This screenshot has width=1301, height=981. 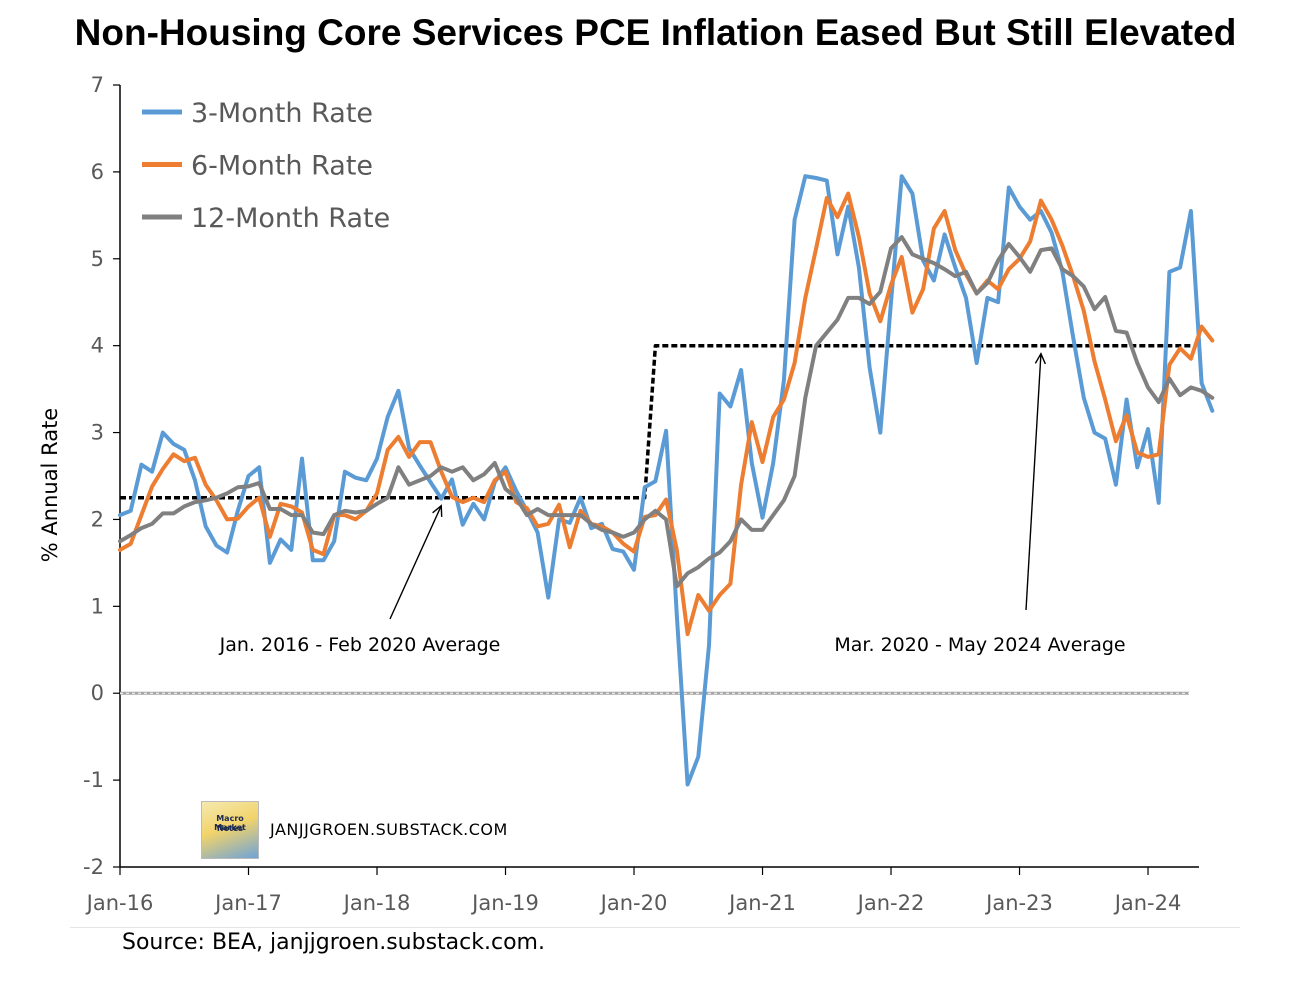 I want to click on x-tick-label: Jan-17, so click(x=247, y=903).